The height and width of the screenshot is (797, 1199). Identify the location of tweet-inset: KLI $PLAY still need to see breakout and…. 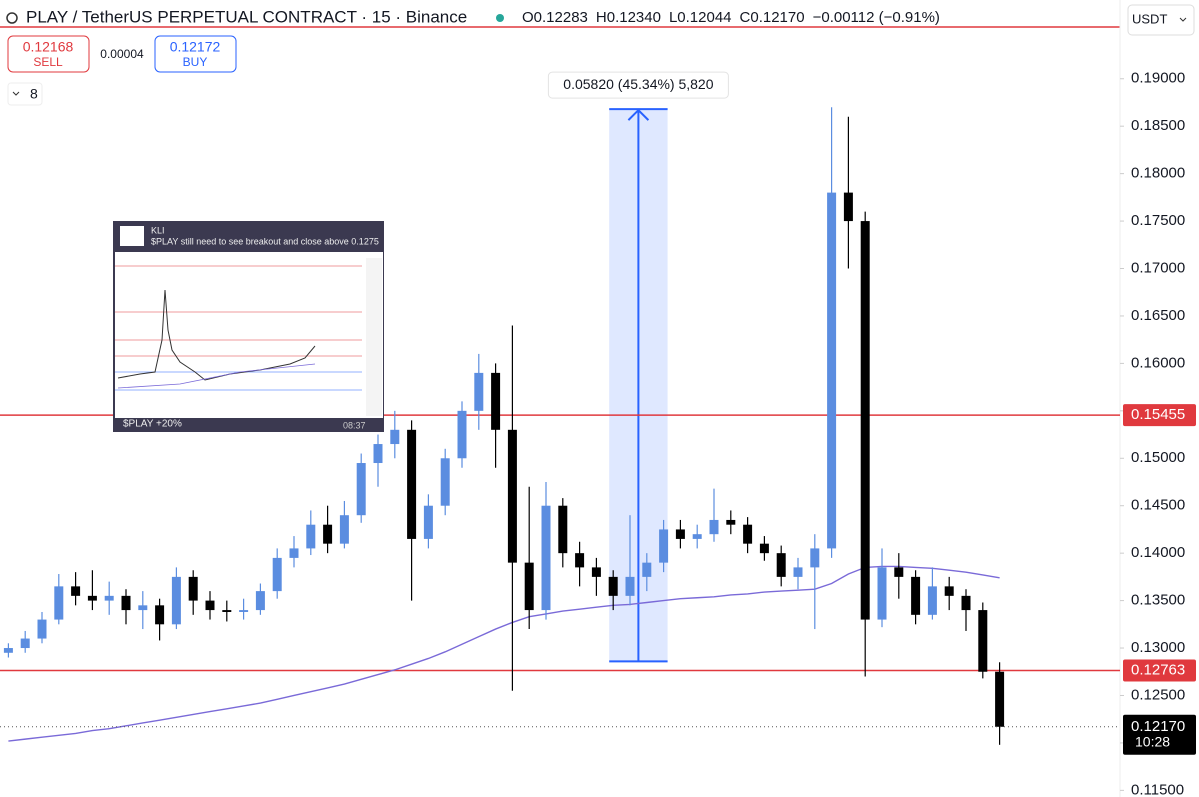
(248, 326).